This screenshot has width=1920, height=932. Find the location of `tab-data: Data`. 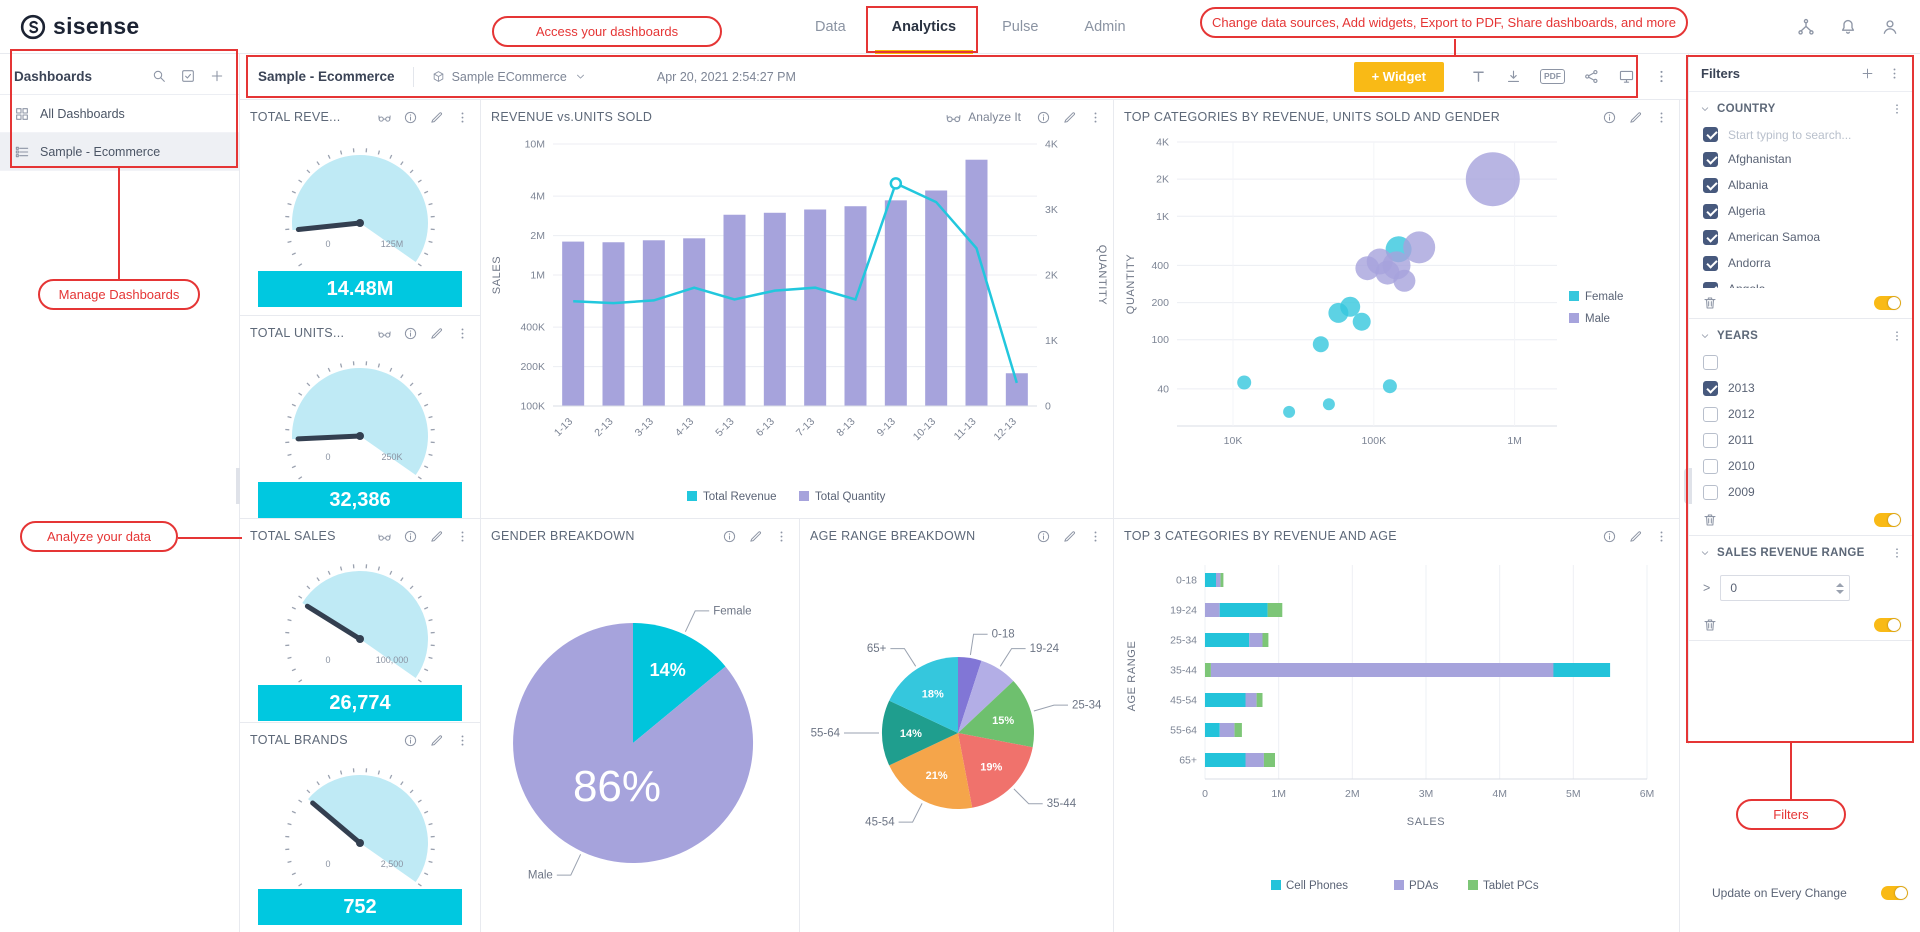

tab-data: Data is located at coordinates (830, 27).